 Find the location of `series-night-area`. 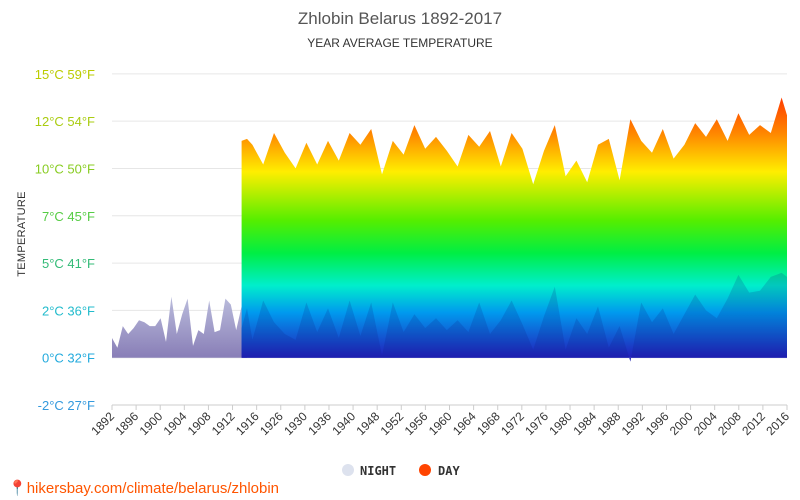

series-night-area is located at coordinates (514, 317).